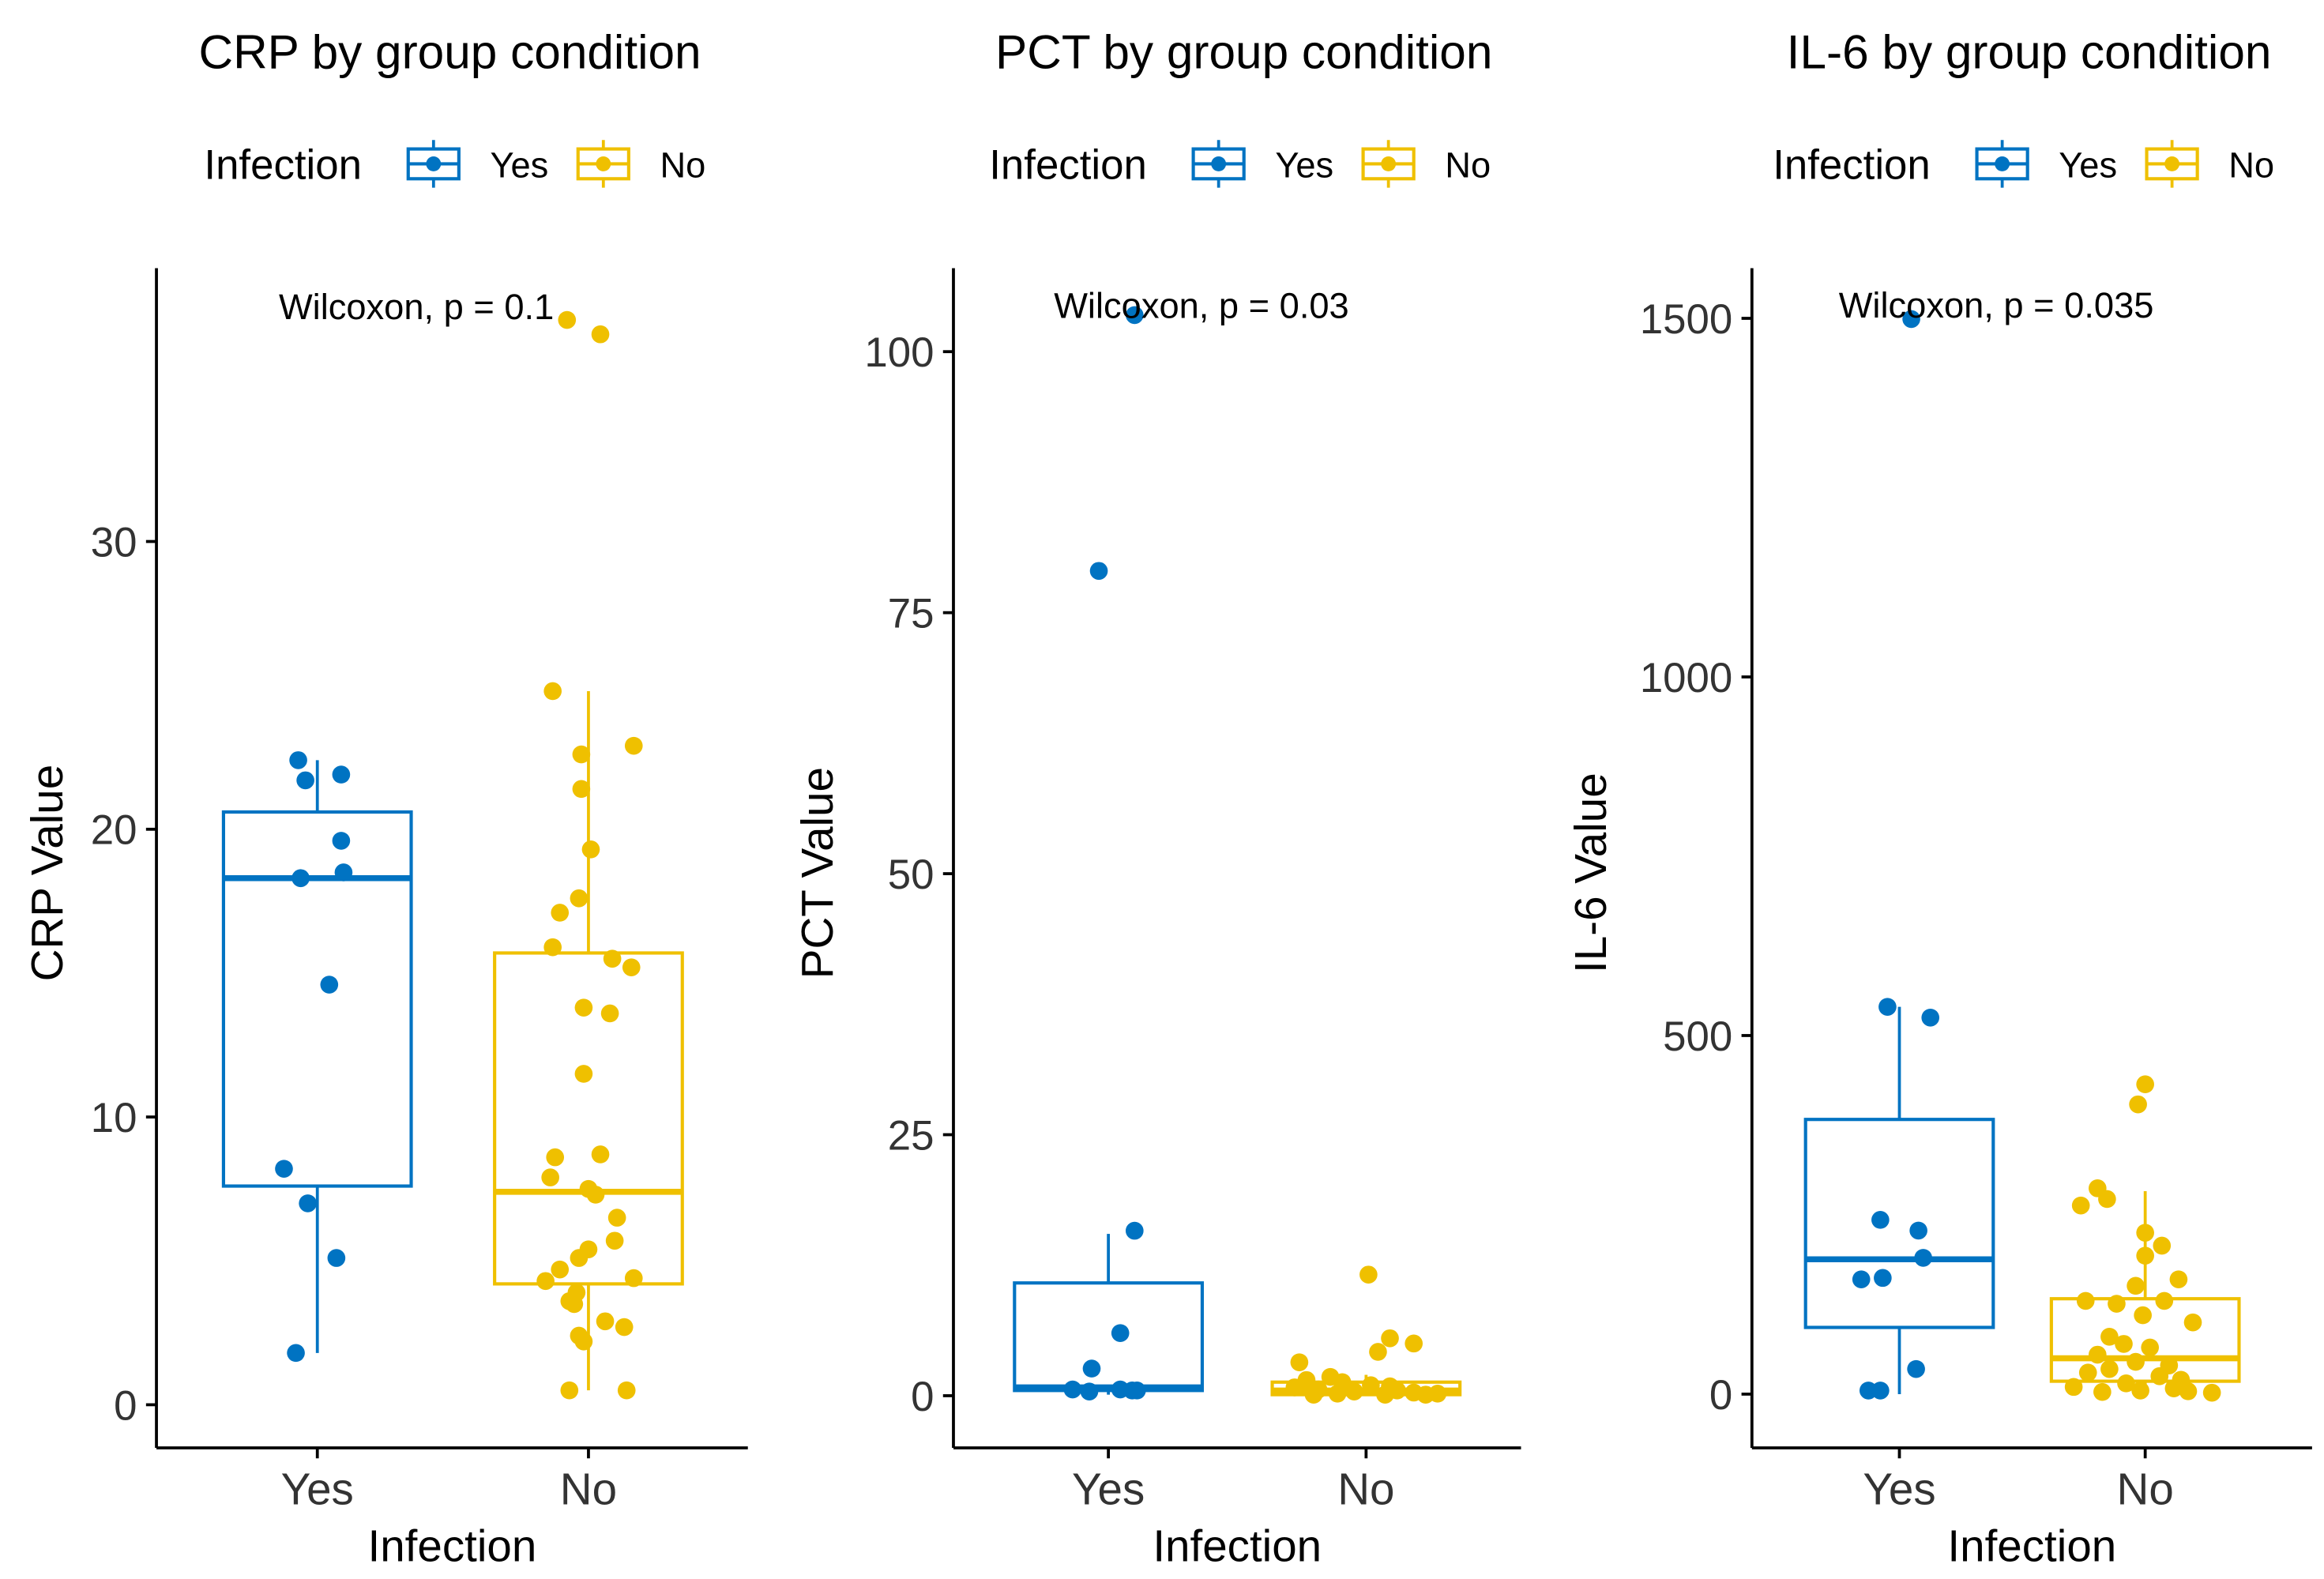 This screenshot has width=2324, height=1579. Describe the element at coordinates (911, 875) in the screenshot. I see `y-tick-label: 50` at that location.